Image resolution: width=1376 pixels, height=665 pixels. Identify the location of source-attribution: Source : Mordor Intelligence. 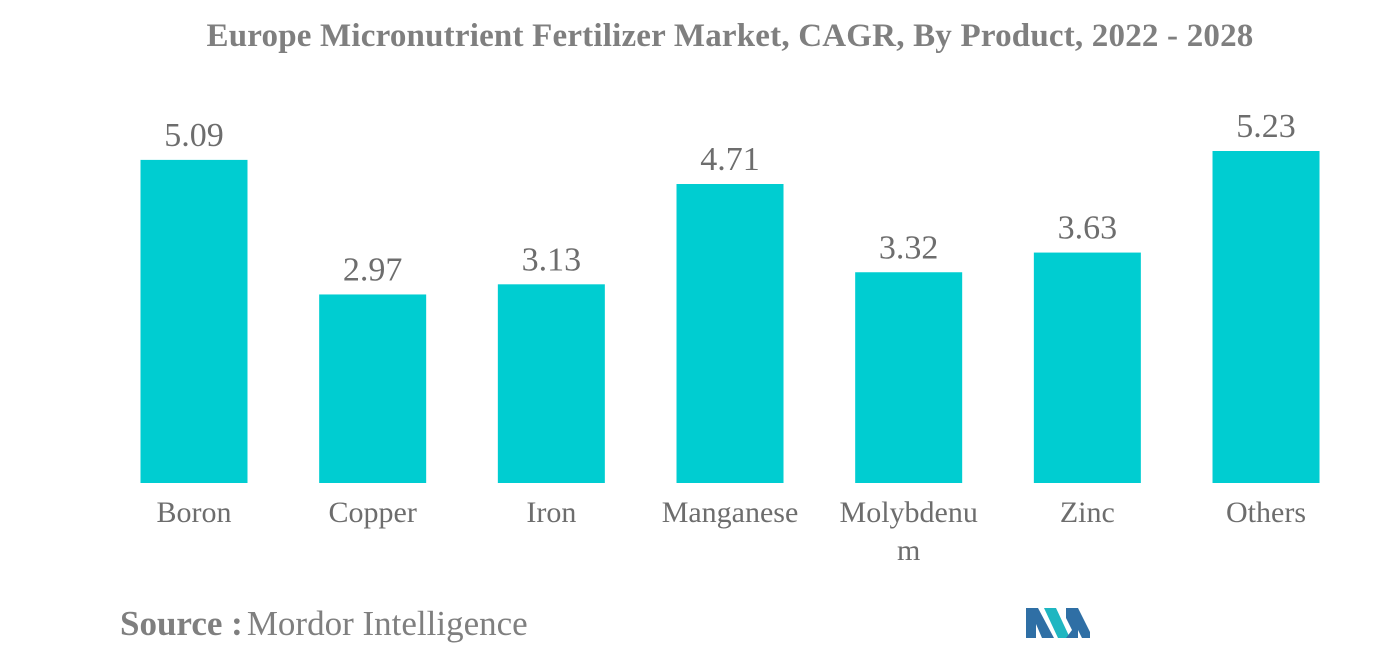
(324, 624).